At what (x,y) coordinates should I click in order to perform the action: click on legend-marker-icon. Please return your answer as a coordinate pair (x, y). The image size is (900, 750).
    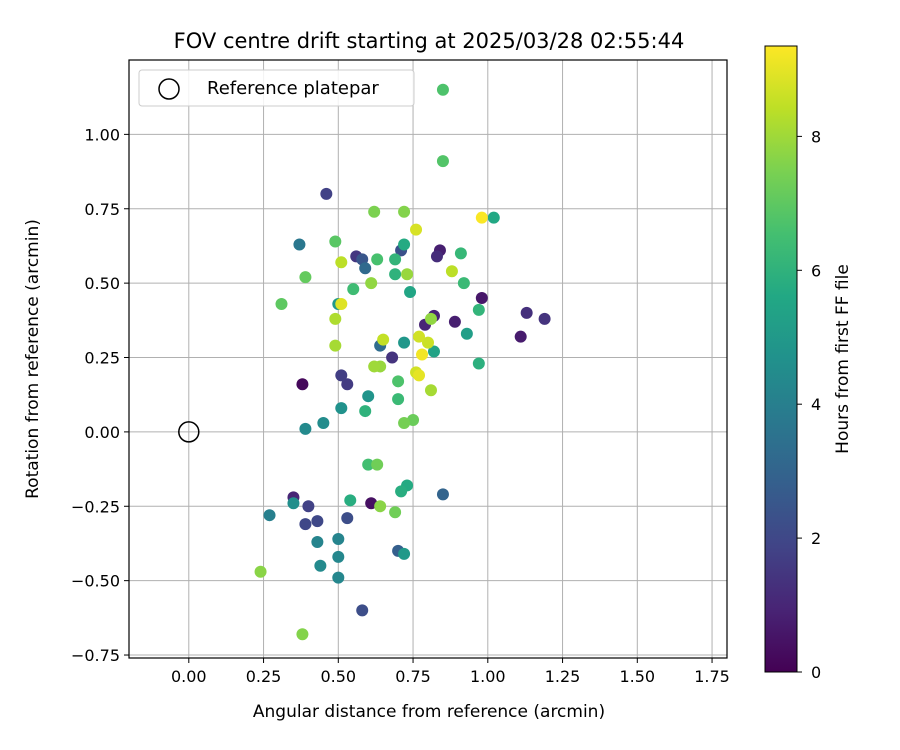
    Looking at the image, I should click on (169, 89).